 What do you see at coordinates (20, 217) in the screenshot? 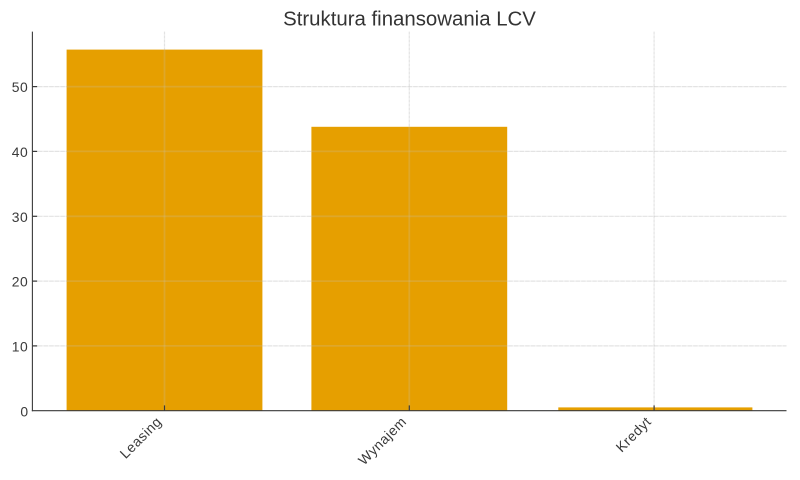
I see `svg-text: 30` at bounding box center [20, 217].